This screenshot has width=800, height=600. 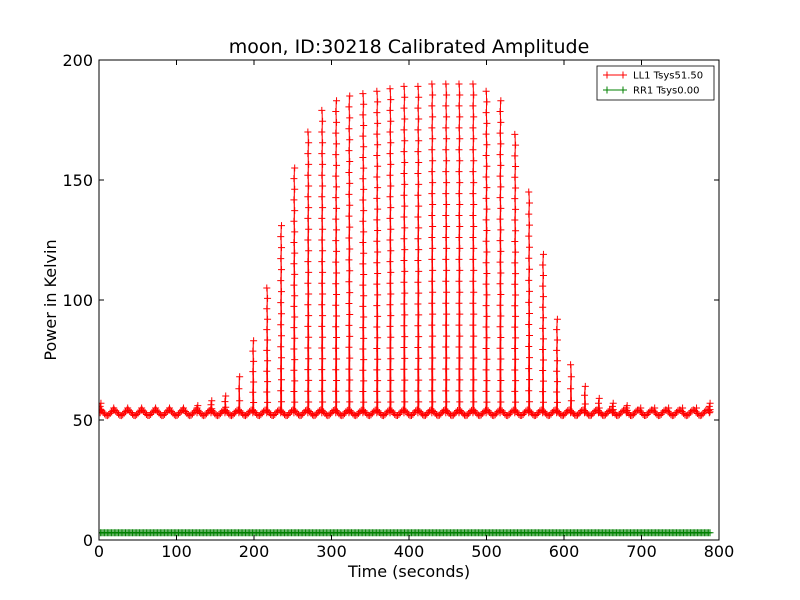 I want to click on legend-label: LL1 Tsys51.50, so click(x=668, y=76).